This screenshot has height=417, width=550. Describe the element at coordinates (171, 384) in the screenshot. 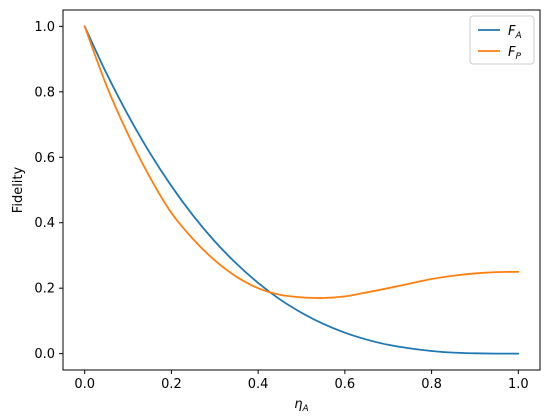

I see `x-tick-label: 0.2` at that location.